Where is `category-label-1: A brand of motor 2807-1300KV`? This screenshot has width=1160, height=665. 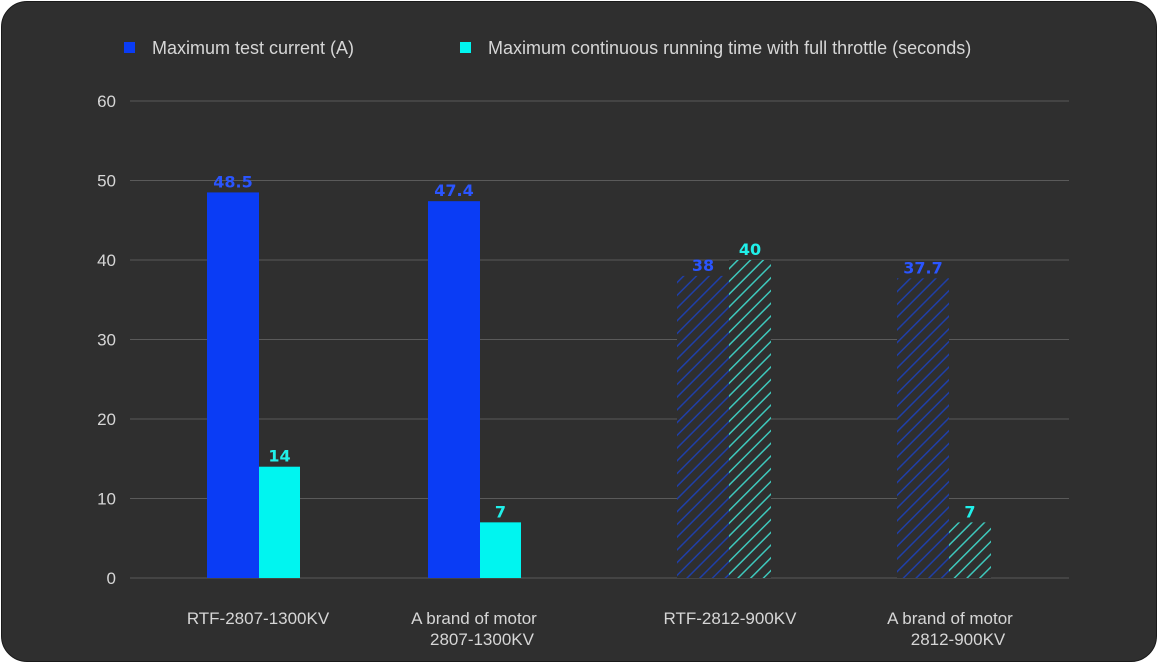
category-label-1: A brand of motor 2807-1300KV is located at coordinates (474, 629).